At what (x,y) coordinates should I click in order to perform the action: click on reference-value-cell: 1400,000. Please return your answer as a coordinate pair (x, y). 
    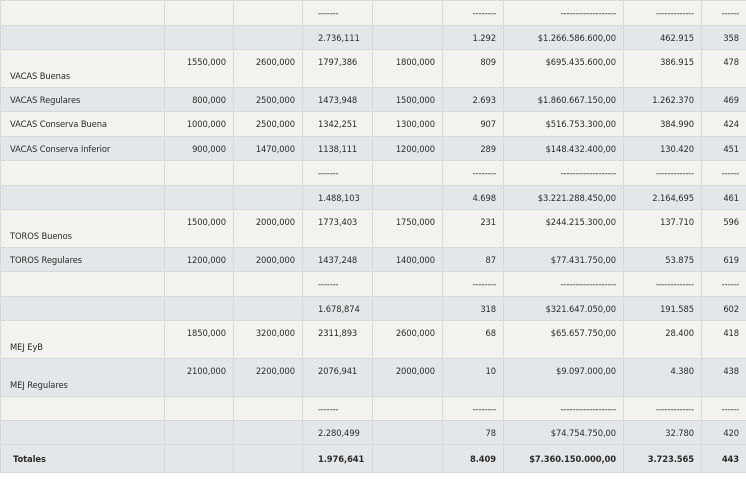
    Looking at the image, I should click on (407, 259).